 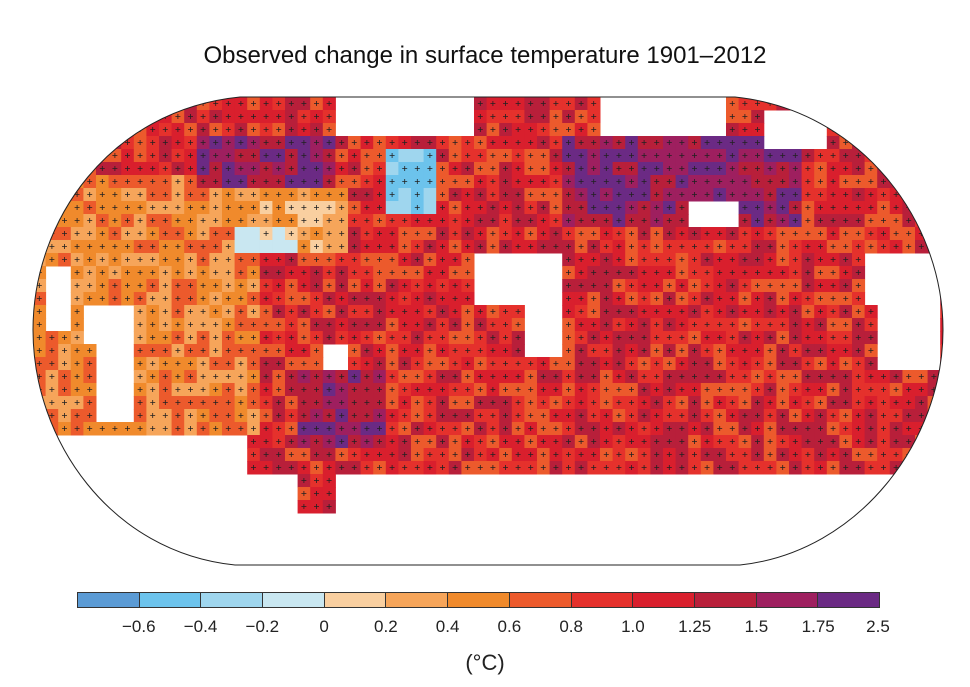 What do you see at coordinates (138, 626) in the screenshot?
I see `colorbar-tick-label: −0.6` at bounding box center [138, 626].